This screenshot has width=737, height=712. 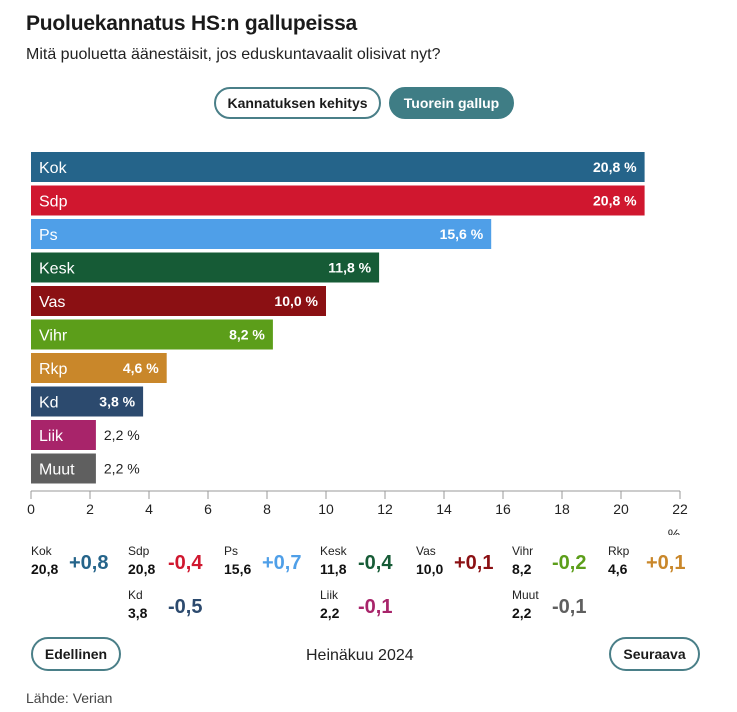 What do you see at coordinates (333, 551) in the screenshot?
I see `change-party-name: Kesk` at bounding box center [333, 551].